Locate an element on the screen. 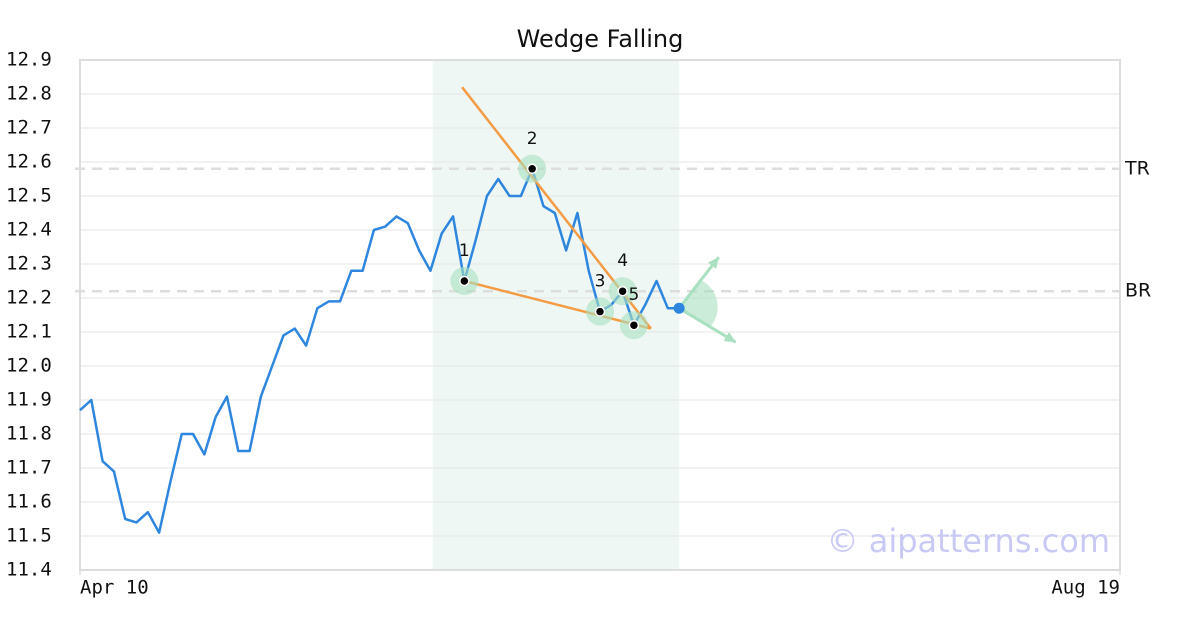 This screenshot has width=1200, height=630. y-tick-label: 11.9 is located at coordinates (29, 400).